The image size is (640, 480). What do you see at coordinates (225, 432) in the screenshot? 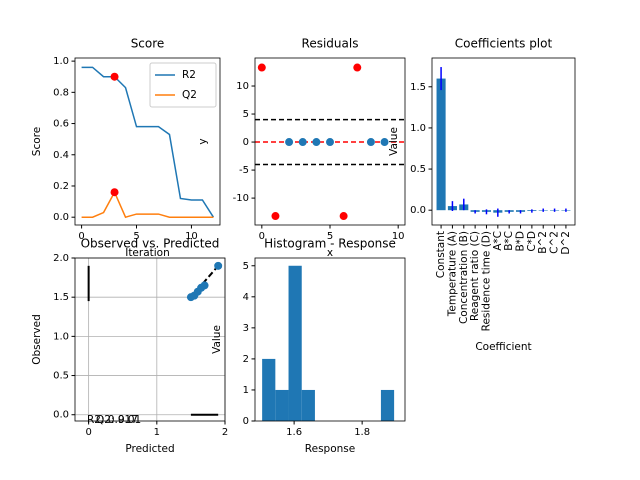
I see `x-tick-label: 2` at bounding box center [225, 432].